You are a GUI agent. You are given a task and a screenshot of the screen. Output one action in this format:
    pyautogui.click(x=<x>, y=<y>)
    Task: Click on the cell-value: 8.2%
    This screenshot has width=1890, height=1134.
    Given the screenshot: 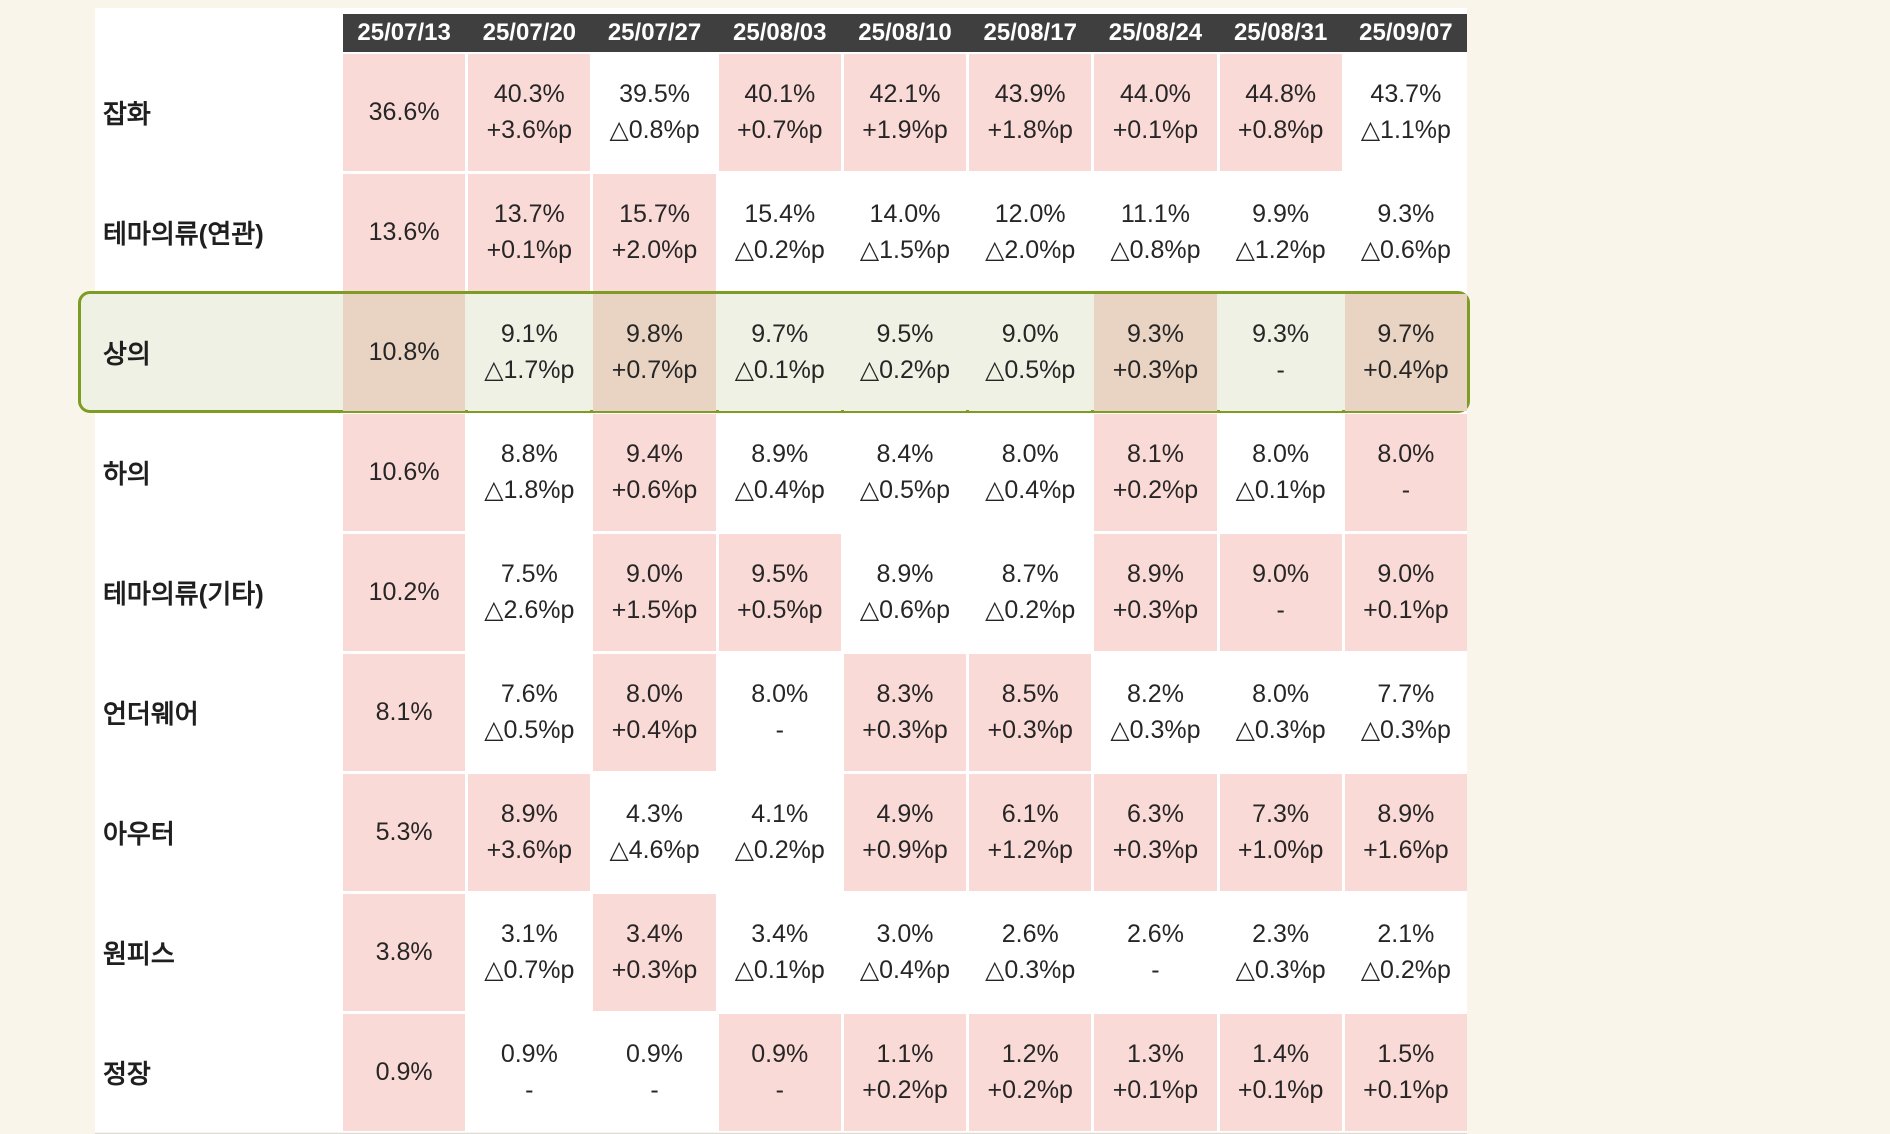 What is the action you would take?
    pyautogui.click(x=1155, y=694)
    